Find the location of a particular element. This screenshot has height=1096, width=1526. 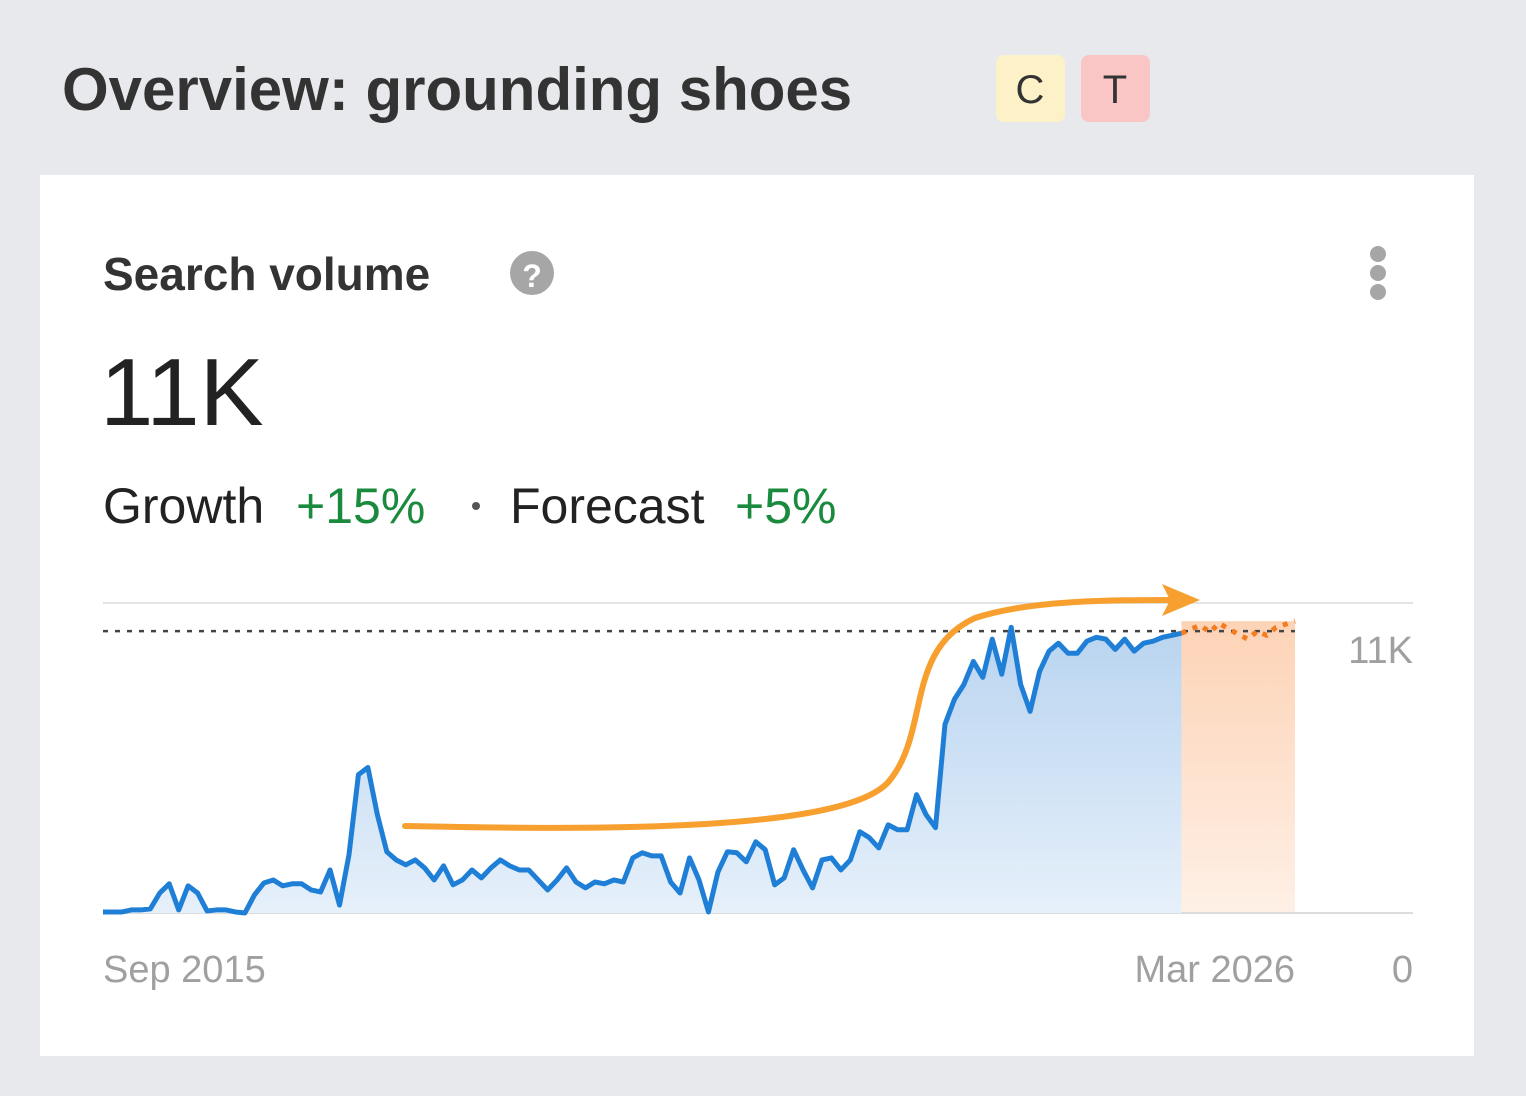

forecast-band is located at coordinates (1238, 767).